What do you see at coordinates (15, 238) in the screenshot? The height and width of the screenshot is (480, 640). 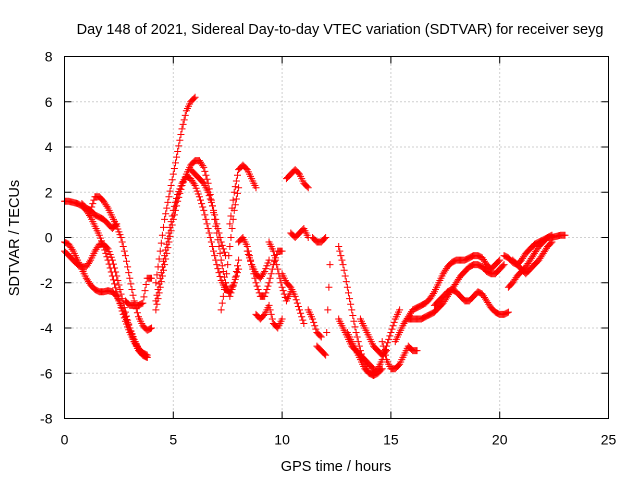 I see `y-axis-label: SDTVAR / TECUs` at bounding box center [15, 238].